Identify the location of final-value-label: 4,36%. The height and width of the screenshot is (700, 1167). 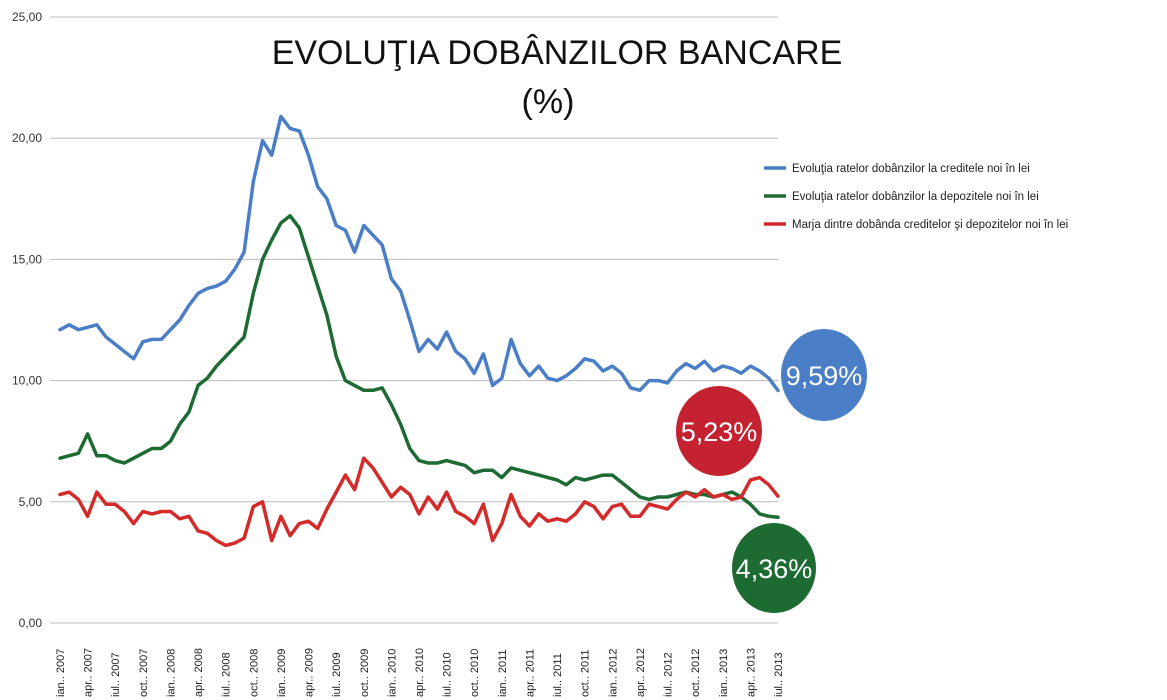
(774, 569).